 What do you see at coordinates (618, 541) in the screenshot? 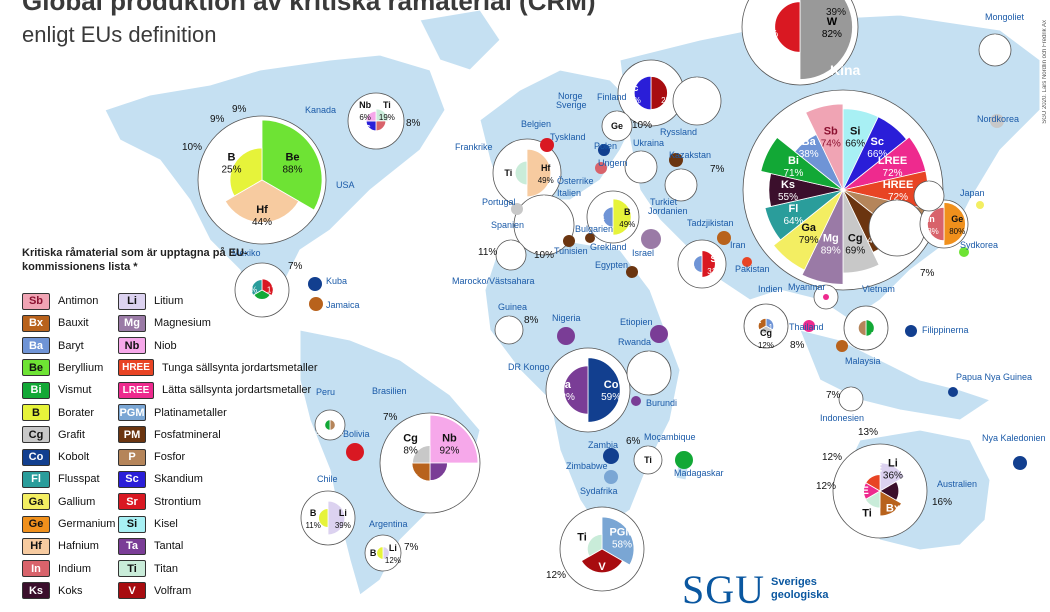
I see `pie-slice-pgm` at bounding box center [618, 541].